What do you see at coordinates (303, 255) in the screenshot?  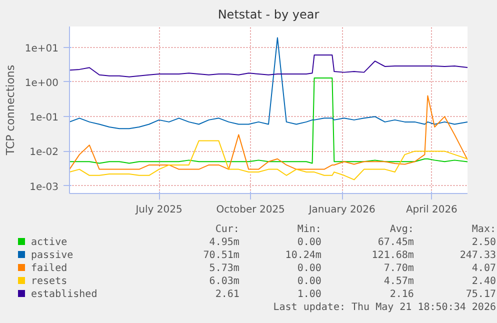 I see `text: 10.24m` at bounding box center [303, 255].